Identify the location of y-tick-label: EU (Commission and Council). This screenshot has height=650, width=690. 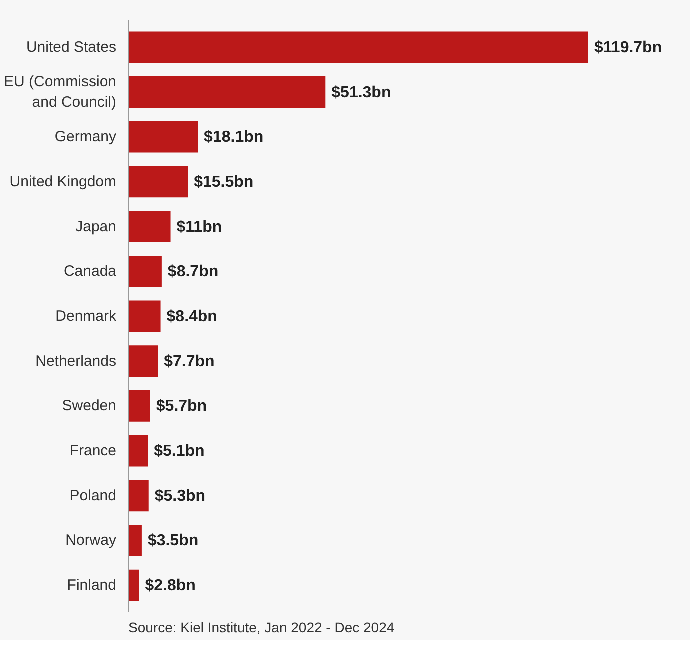
(60, 92).